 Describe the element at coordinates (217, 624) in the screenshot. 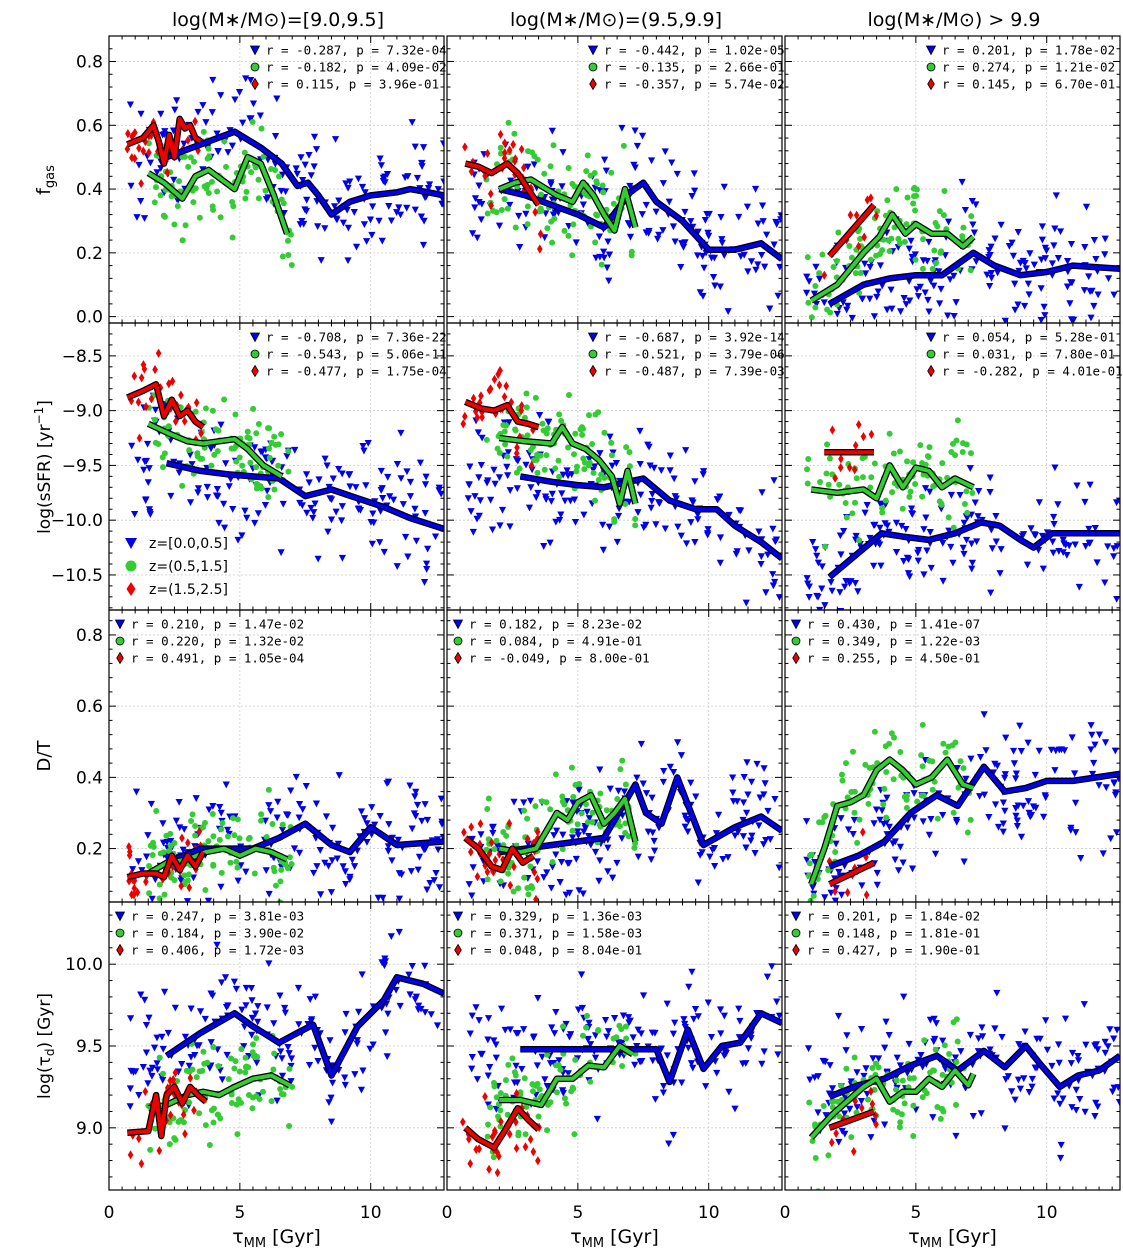

I see `correlation-stat: r = 0.210, p = 1.47e-02` at that location.